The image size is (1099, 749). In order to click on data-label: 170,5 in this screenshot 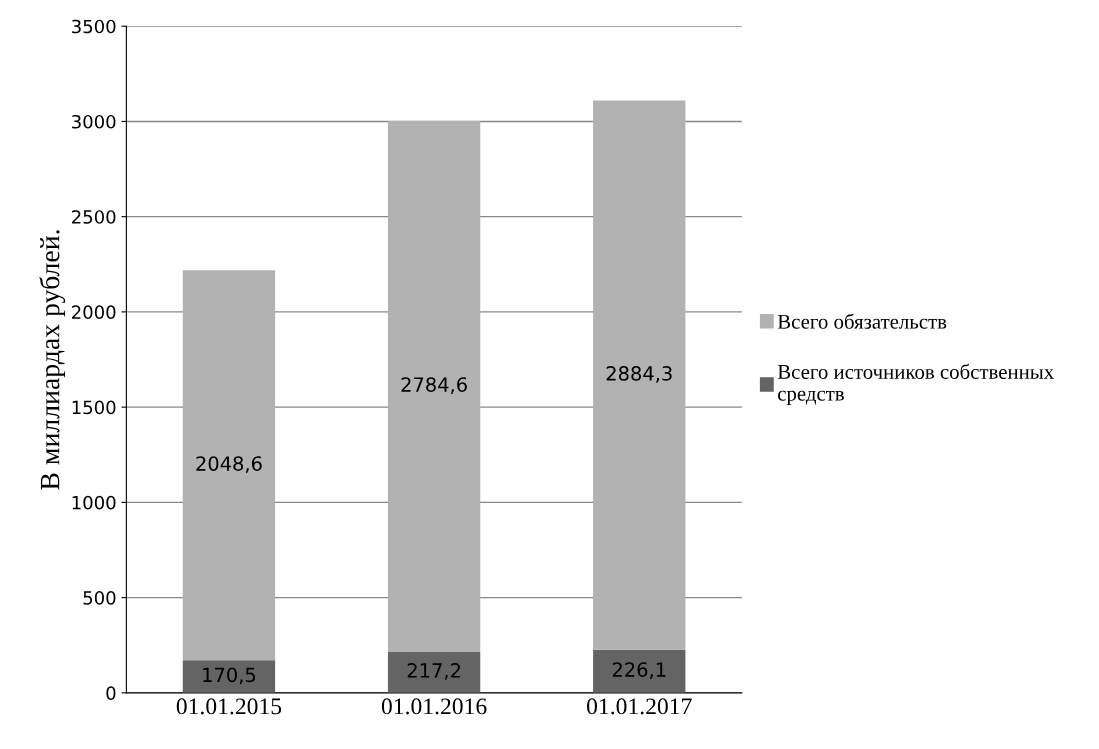, I will do `click(229, 676)`.